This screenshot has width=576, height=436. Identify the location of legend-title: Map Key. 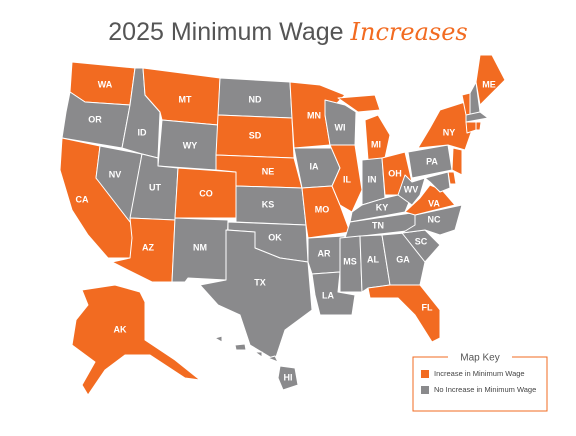
(479, 358).